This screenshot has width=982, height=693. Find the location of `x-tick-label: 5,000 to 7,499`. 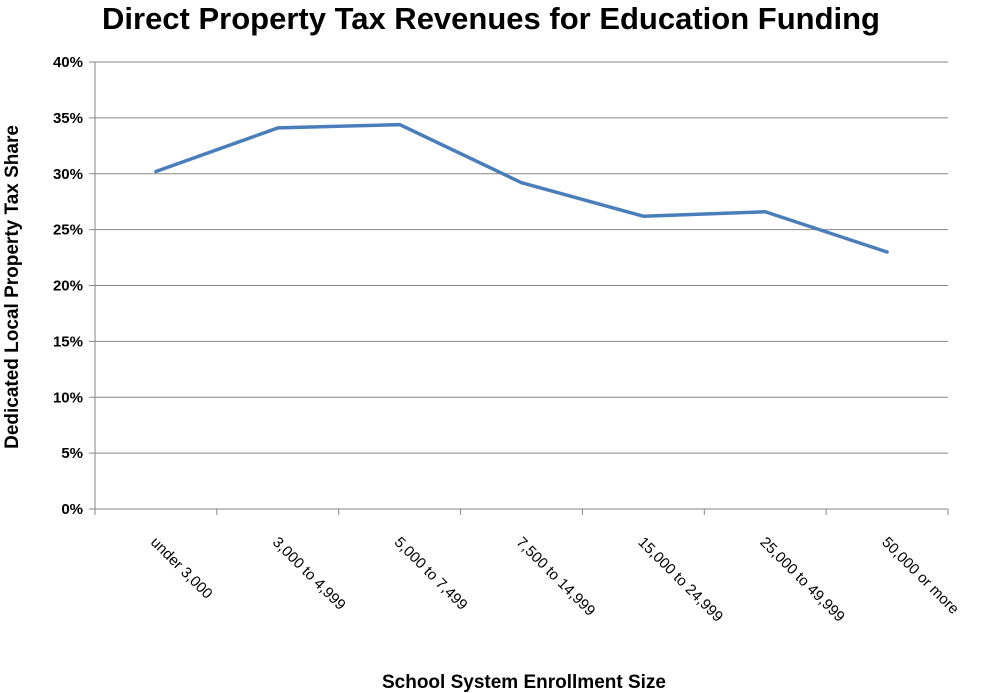

x-tick-label: 5,000 to 7,499 is located at coordinates (431, 574).